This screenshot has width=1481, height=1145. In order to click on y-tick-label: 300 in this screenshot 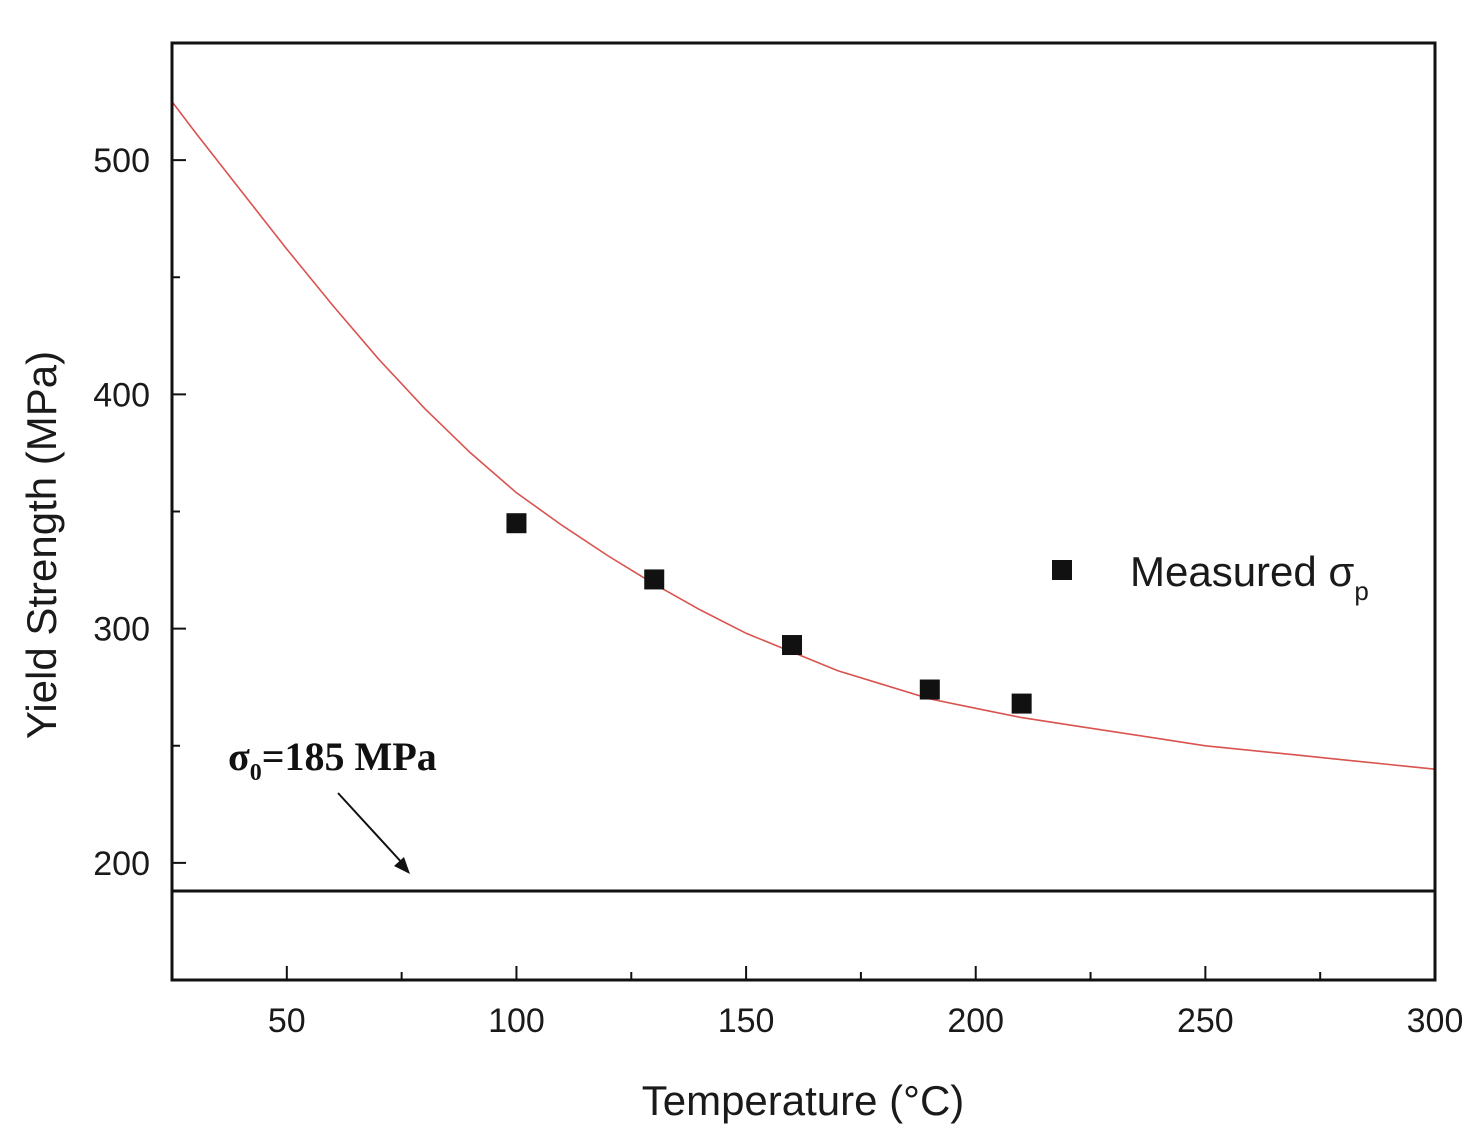, I will do `click(121, 630)`.